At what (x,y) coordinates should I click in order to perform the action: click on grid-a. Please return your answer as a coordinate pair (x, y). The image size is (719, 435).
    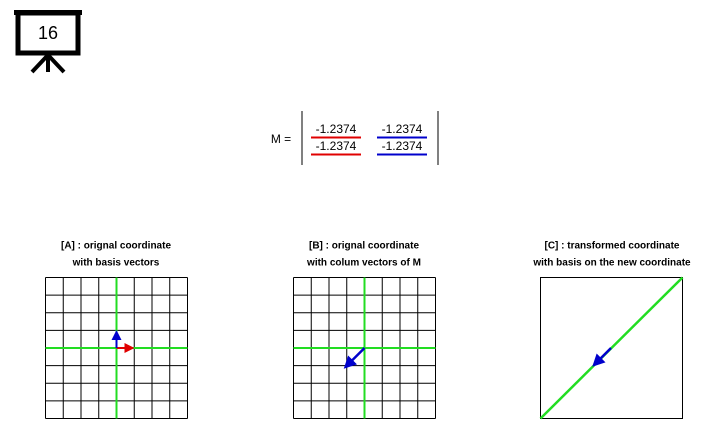
    Looking at the image, I should click on (116, 348).